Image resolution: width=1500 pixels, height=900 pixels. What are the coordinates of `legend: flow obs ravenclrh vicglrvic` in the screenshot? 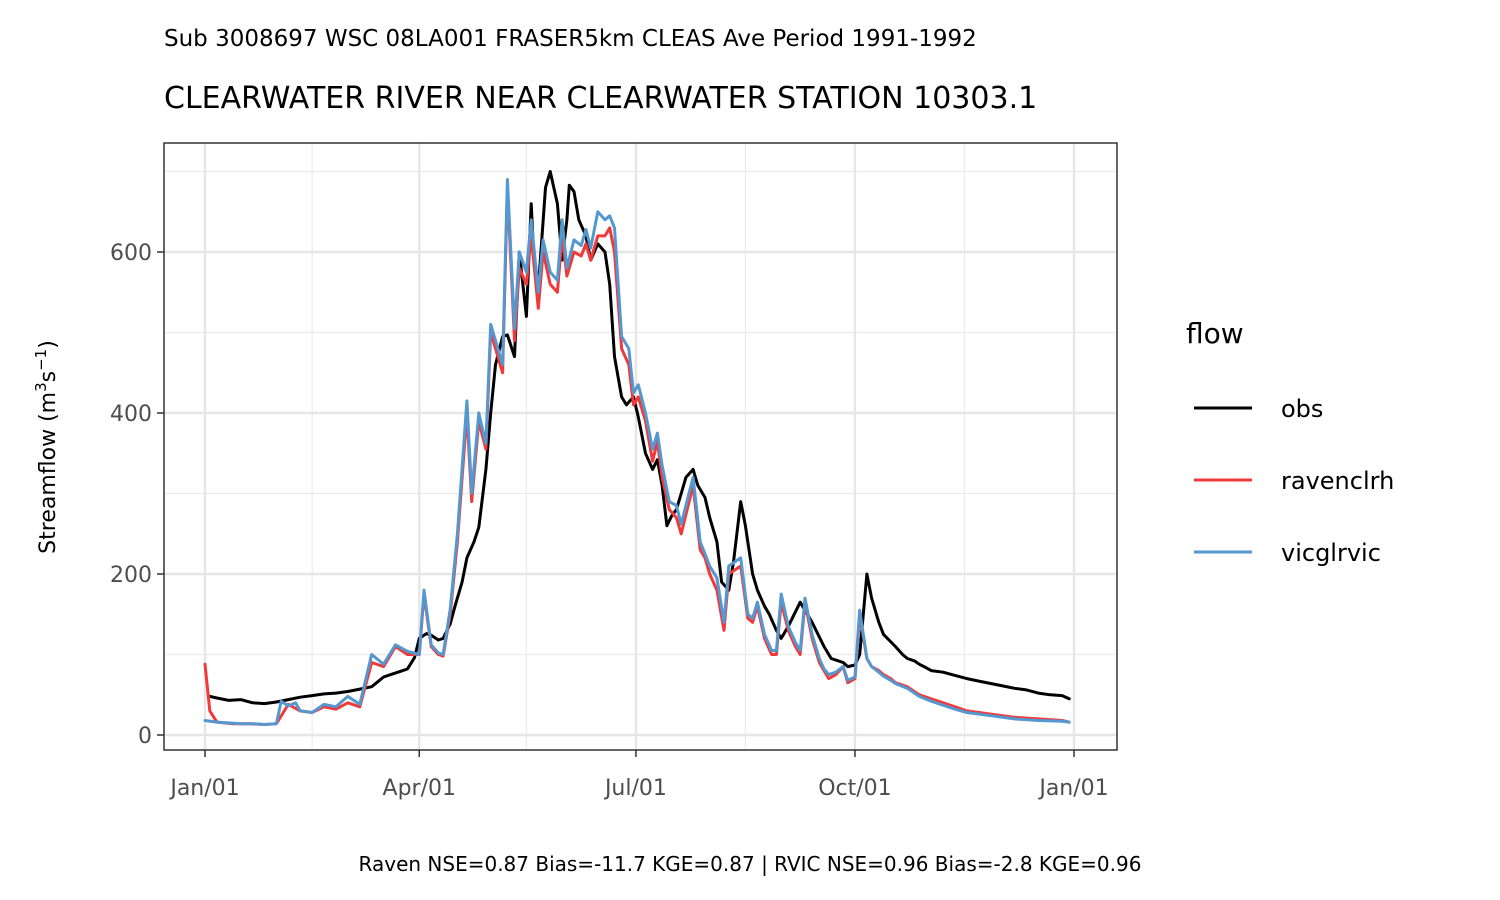 It's located at (1290, 442).